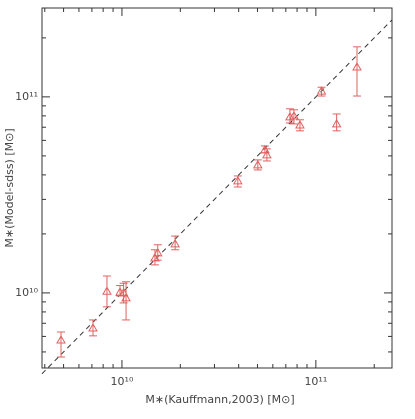  What do you see at coordinates (9, 187) in the screenshot?
I see `y-axis-label: M∗(Model-sdss) [M⊙]` at bounding box center [9, 187].